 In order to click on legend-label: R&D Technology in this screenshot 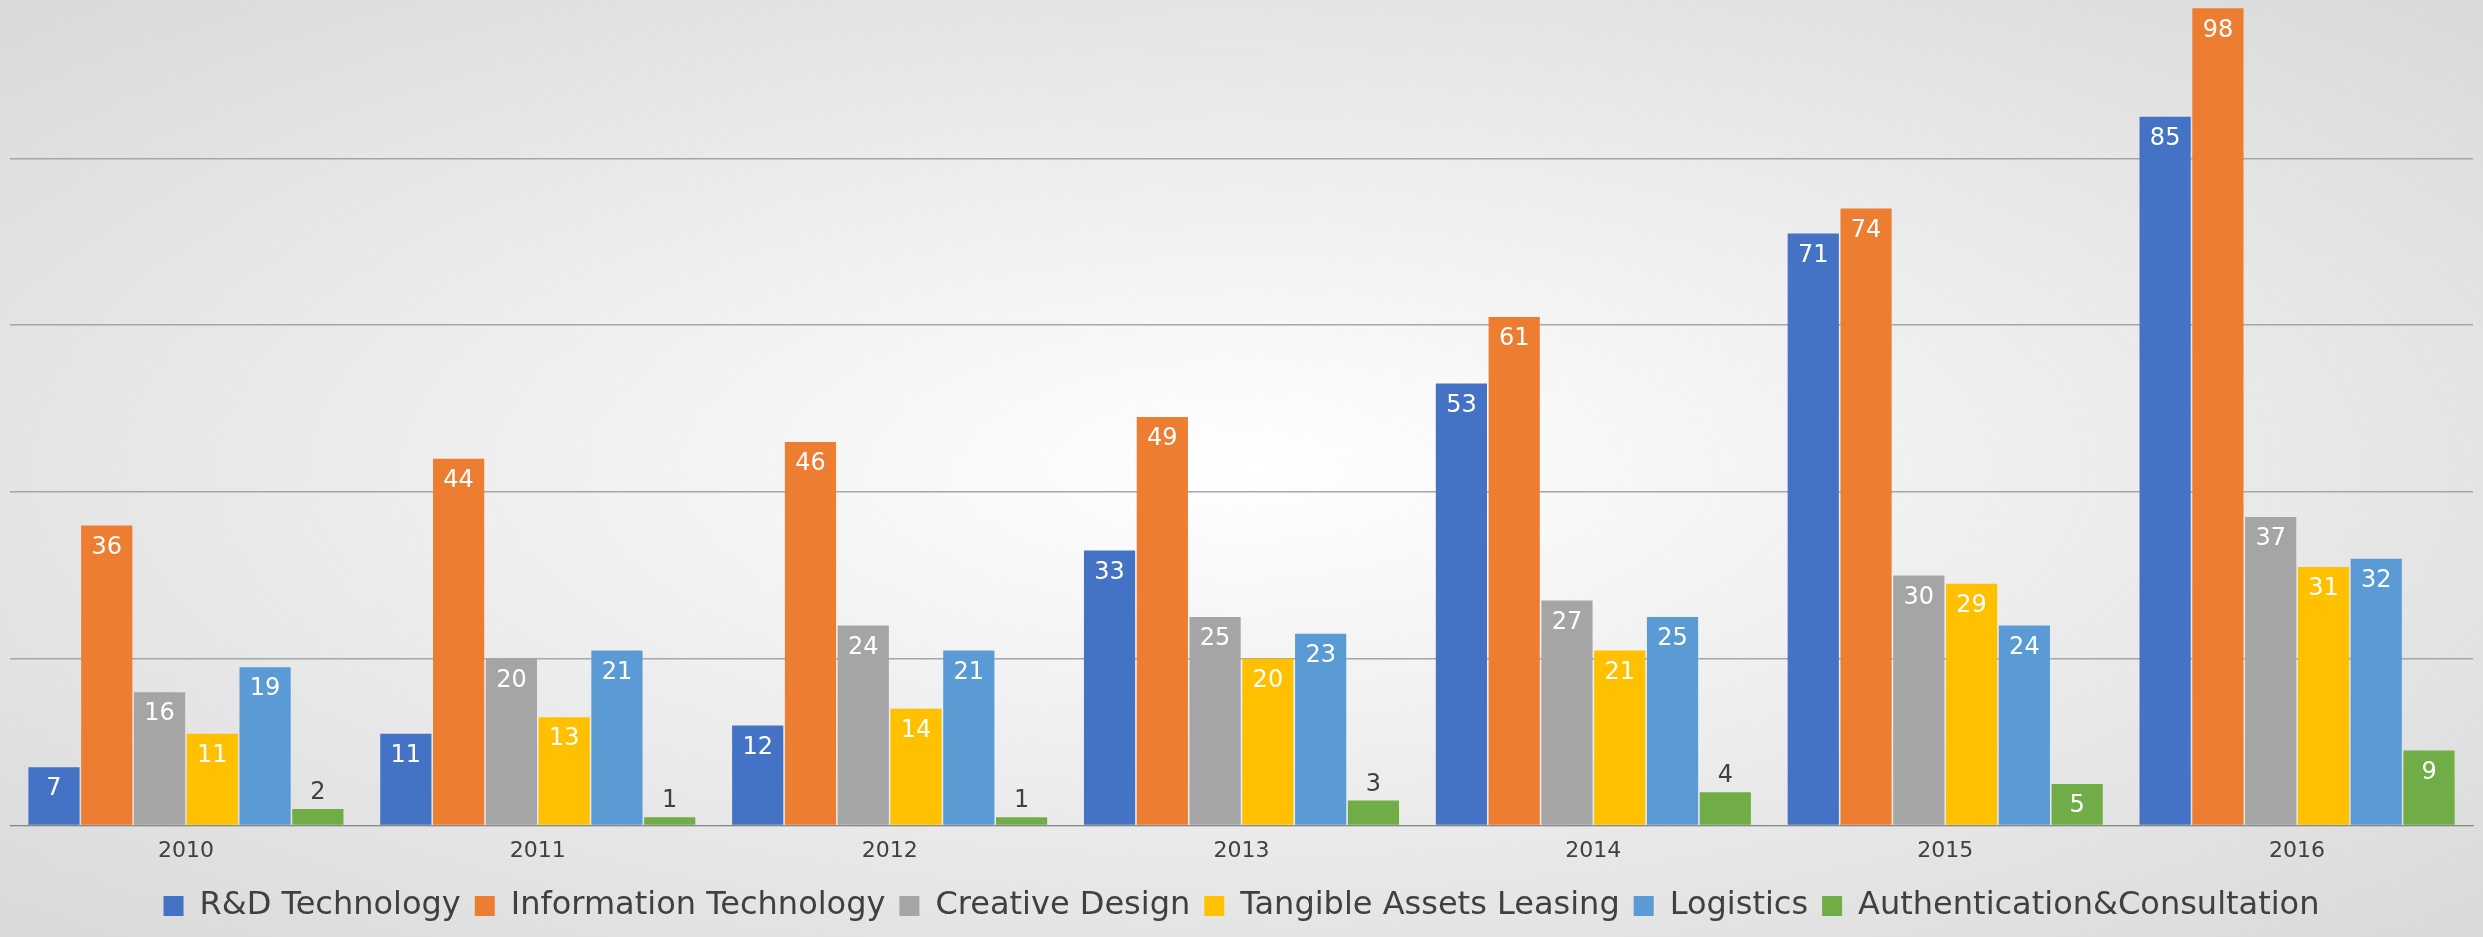, I will do `click(330, 903)`.